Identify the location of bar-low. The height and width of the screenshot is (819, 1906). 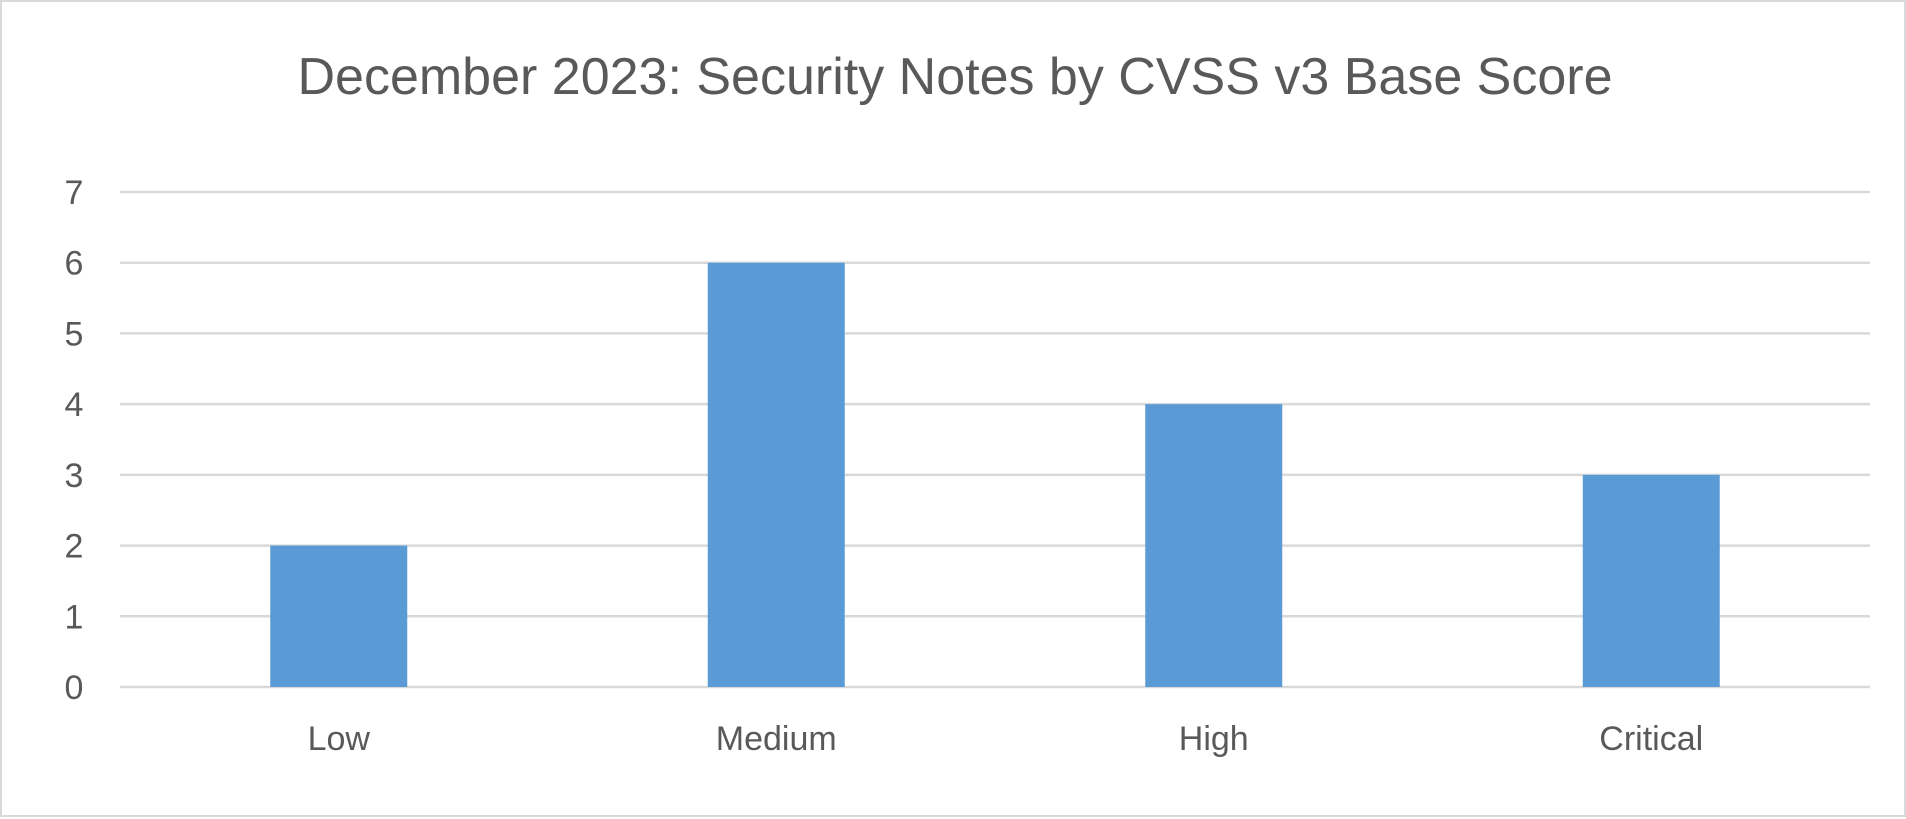
(339, 616).